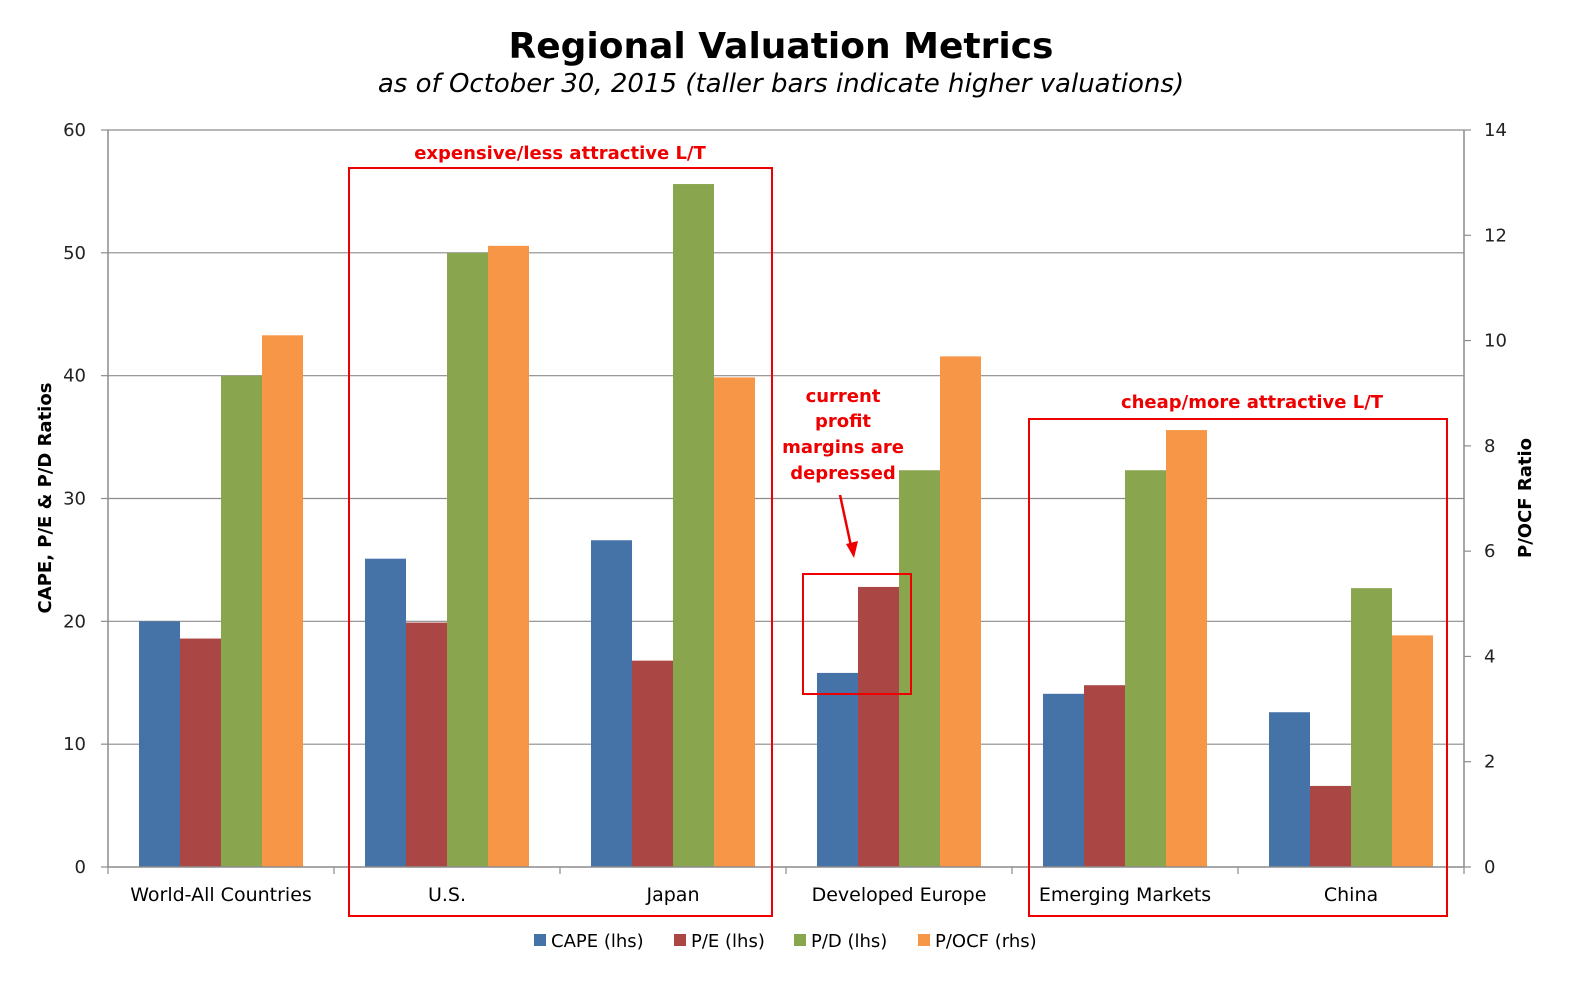 The width and height of the screenshot is (1583, 990). Describe the element at coordinates (800, 940) in the screenshot. I see `legend-swatch-pd` at that location.